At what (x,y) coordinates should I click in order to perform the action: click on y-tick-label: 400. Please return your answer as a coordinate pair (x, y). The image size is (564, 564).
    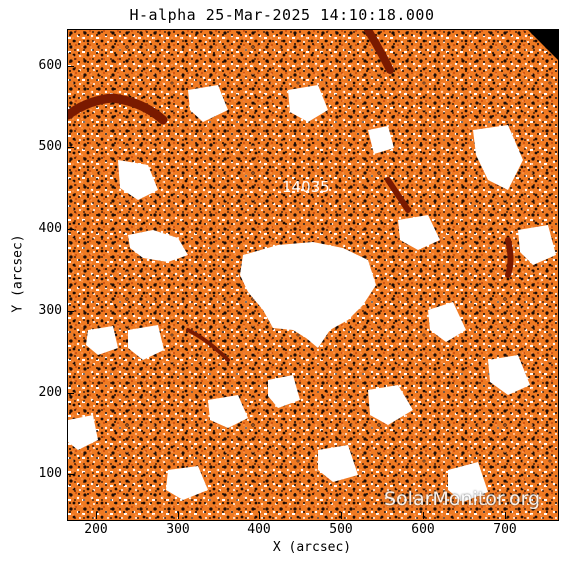
    Looking at the image, I should click on (50, 228).